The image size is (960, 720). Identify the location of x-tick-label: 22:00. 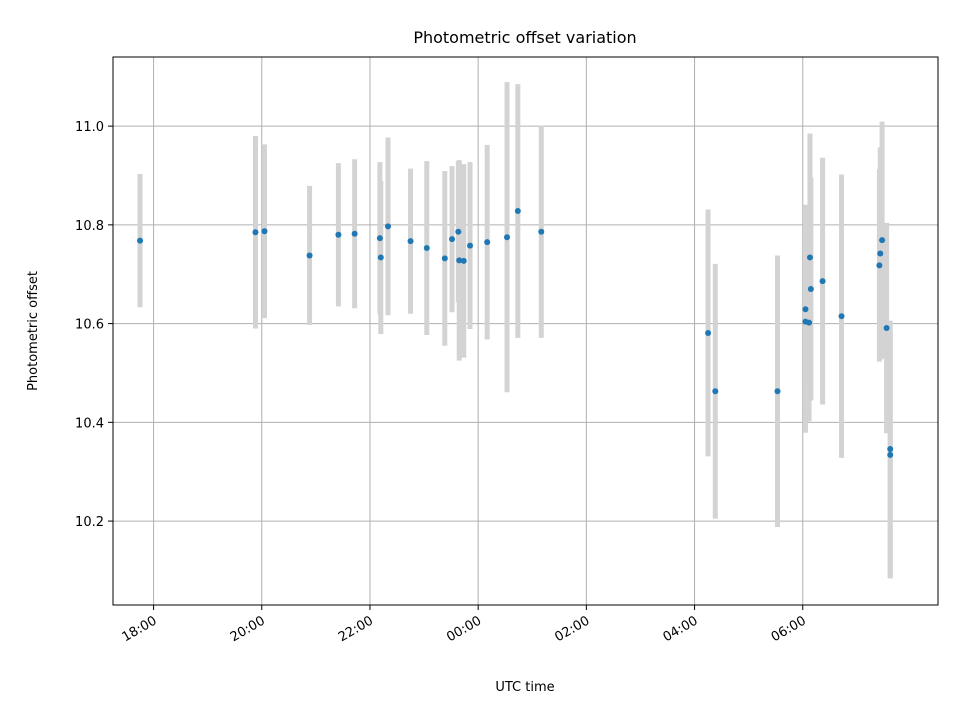
(356, 629).